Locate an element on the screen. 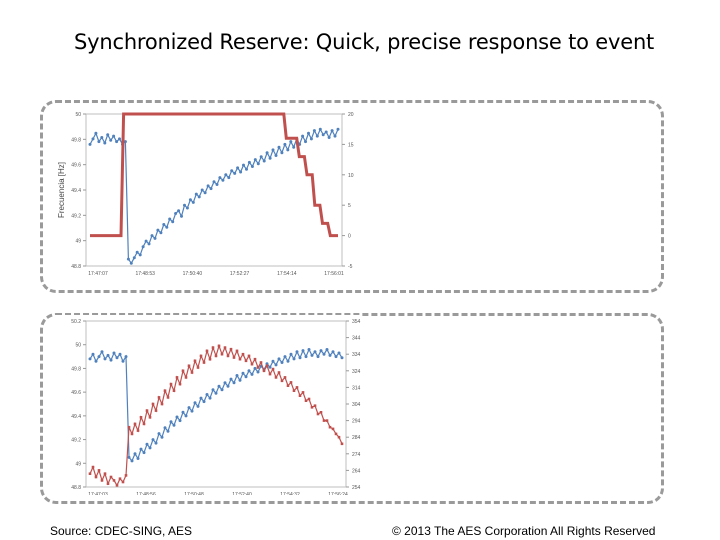 Image resolution: width=720 pixels, height=540 pixels. source-note: Source: CDEC-SING, AES is located at coordinates (121, 531).